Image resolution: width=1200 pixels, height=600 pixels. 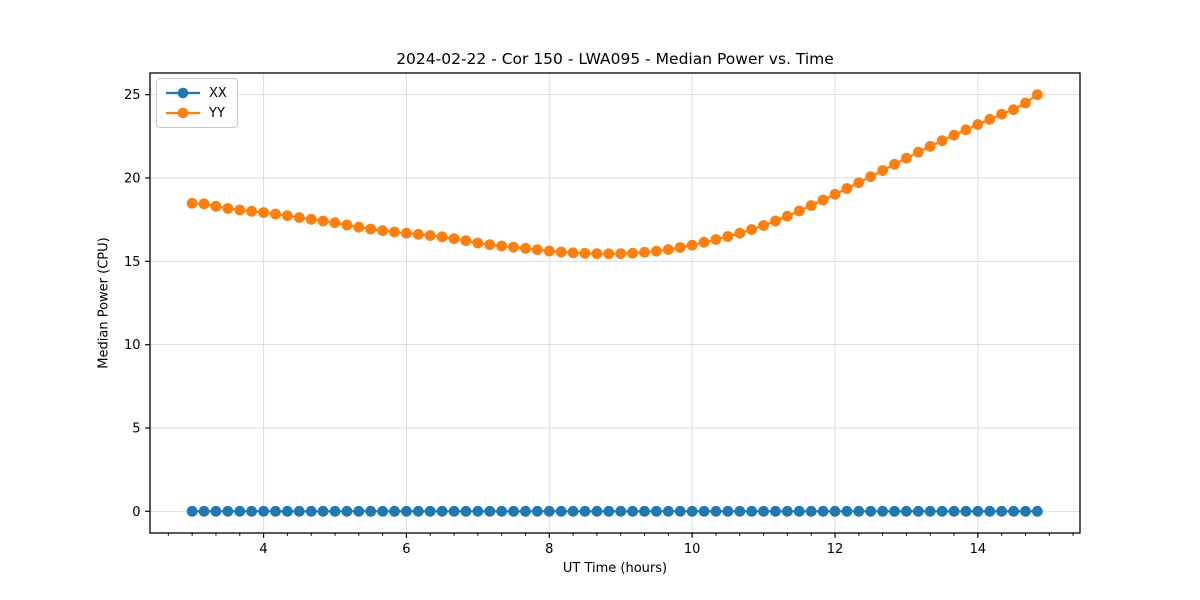 I want to click on x-tick-label: 14, so click(x=978, y=549).